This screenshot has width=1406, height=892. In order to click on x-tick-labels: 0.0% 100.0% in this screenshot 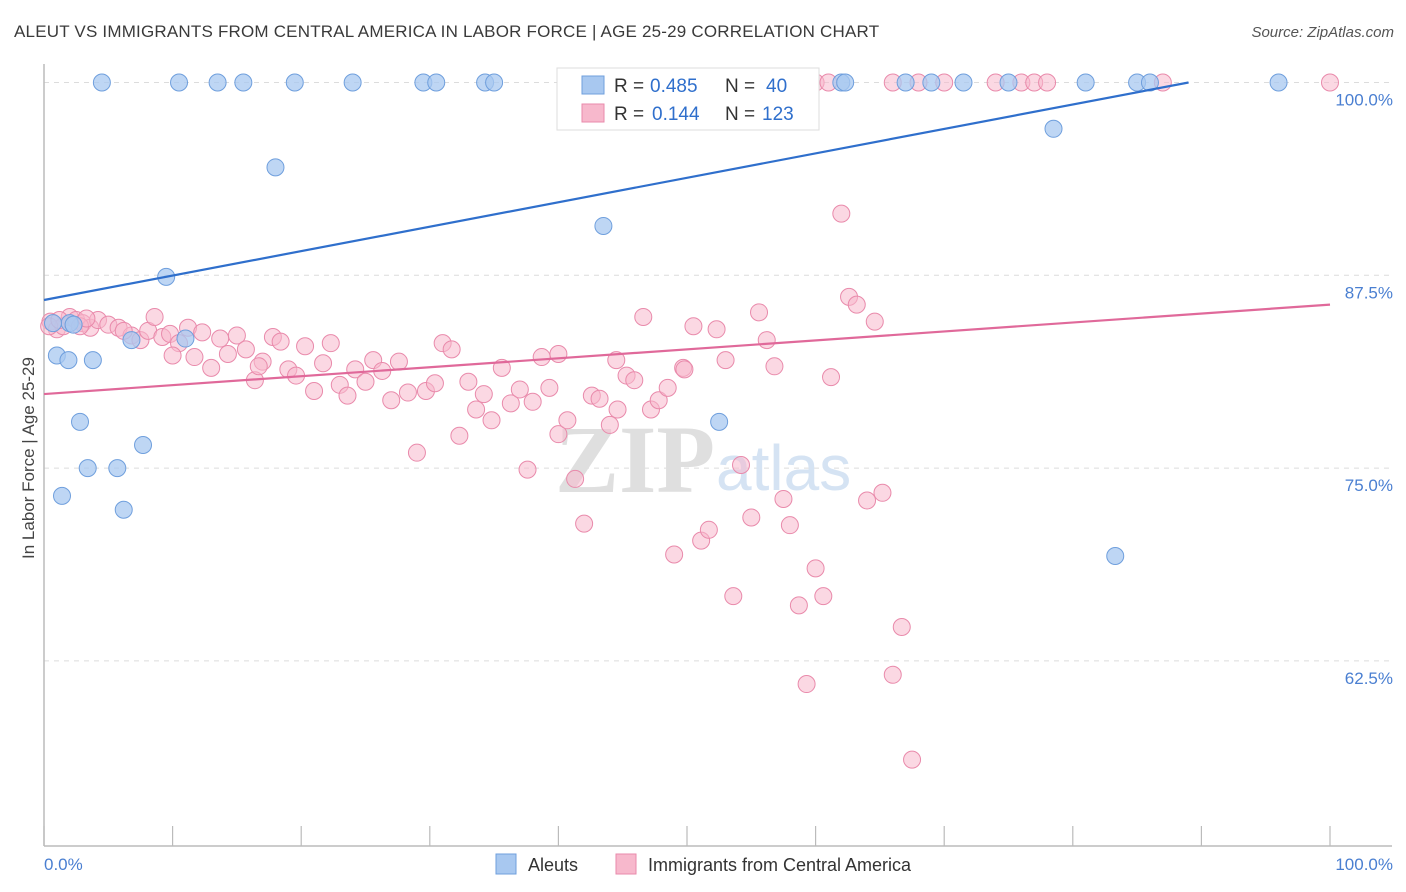, I will do `click(718, 864)`.